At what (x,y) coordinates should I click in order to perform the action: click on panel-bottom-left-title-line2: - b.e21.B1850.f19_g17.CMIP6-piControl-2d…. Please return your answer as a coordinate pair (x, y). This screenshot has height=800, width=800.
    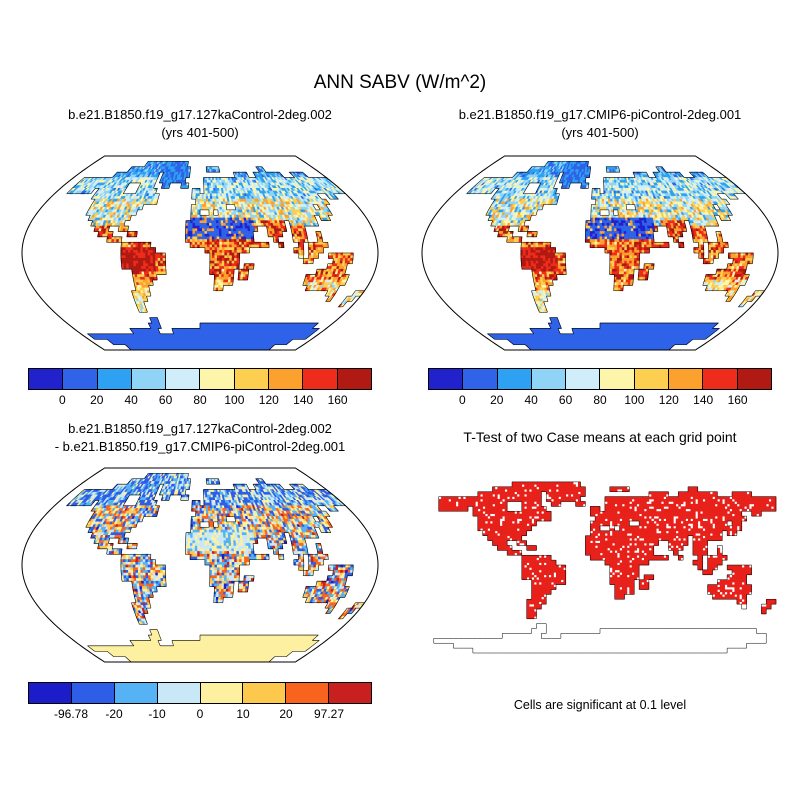
    Looking at the image, I should click on (200, 446).